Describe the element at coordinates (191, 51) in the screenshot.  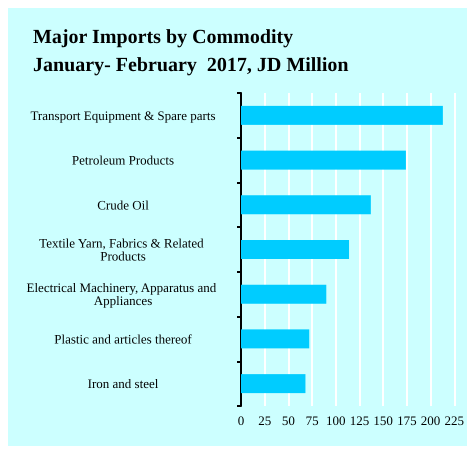
I see `chart-title: Major Imports by Commodity January- February 2017, JD Million` at that location.